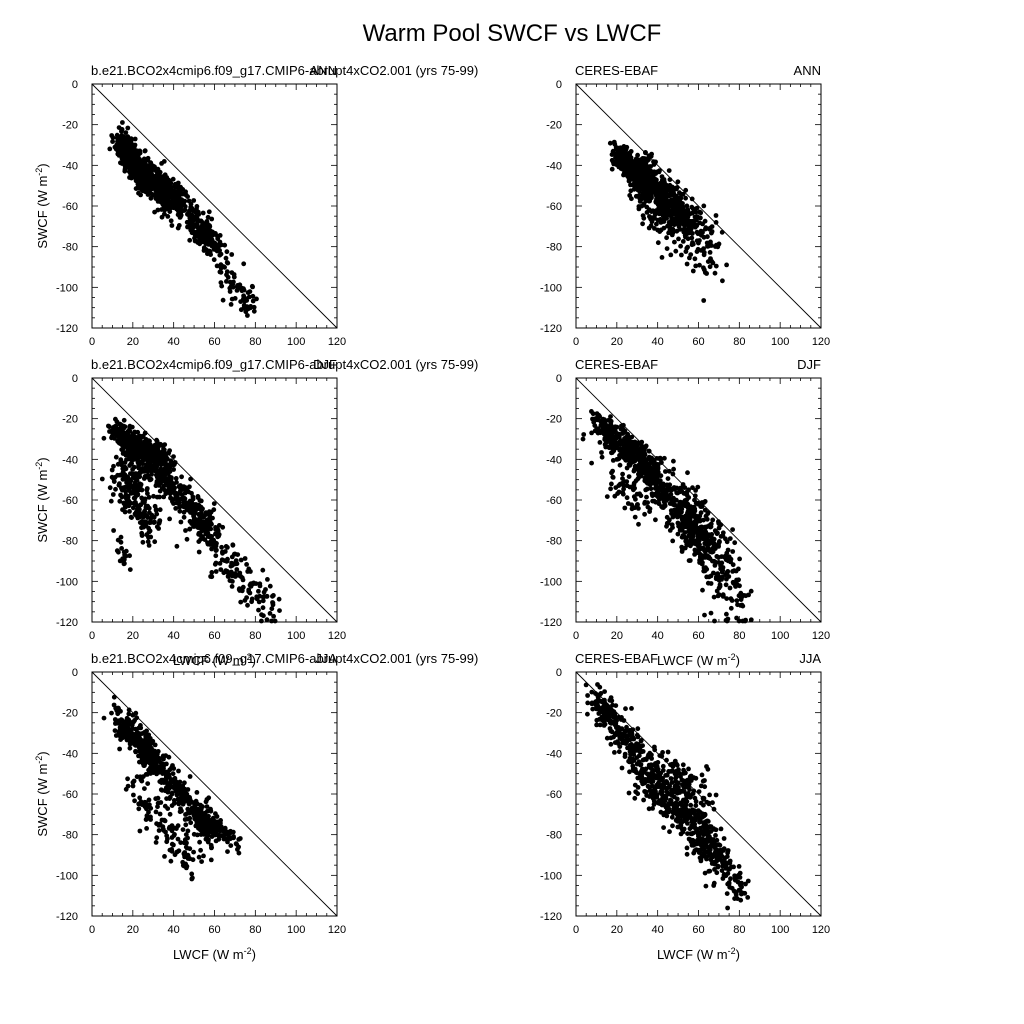 The height and width of the screenshot is (1024, 1024). Describe the element at coordinates (323, 70) in the screenshot. I see `panel-right-label: ANN` at that location.